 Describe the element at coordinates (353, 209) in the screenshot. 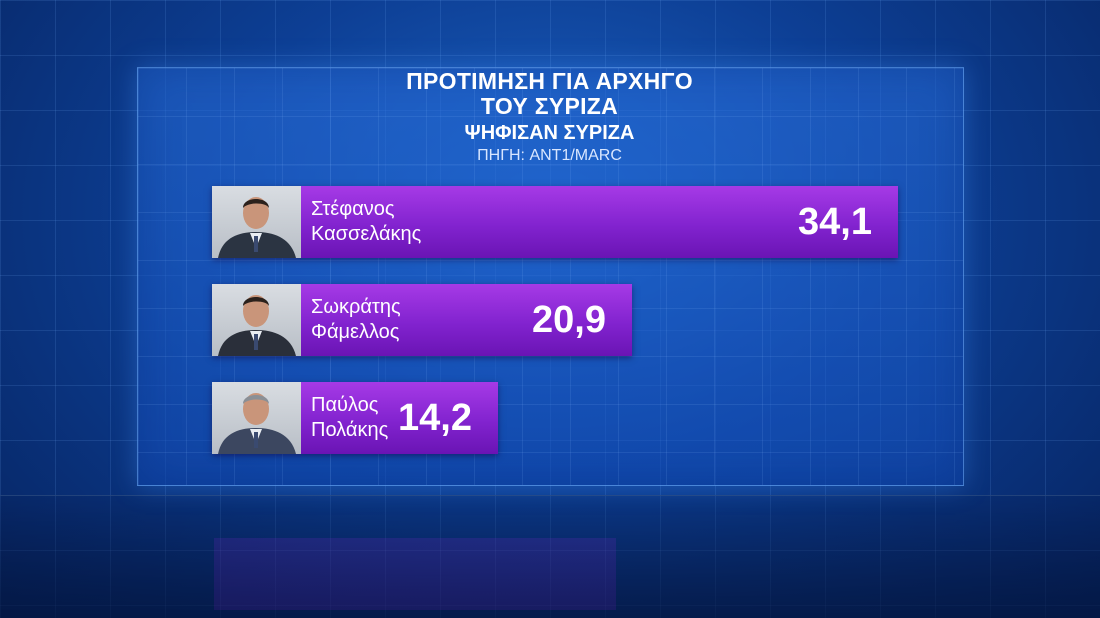

I see `candidate-first-name: Στέφανος` at that location.